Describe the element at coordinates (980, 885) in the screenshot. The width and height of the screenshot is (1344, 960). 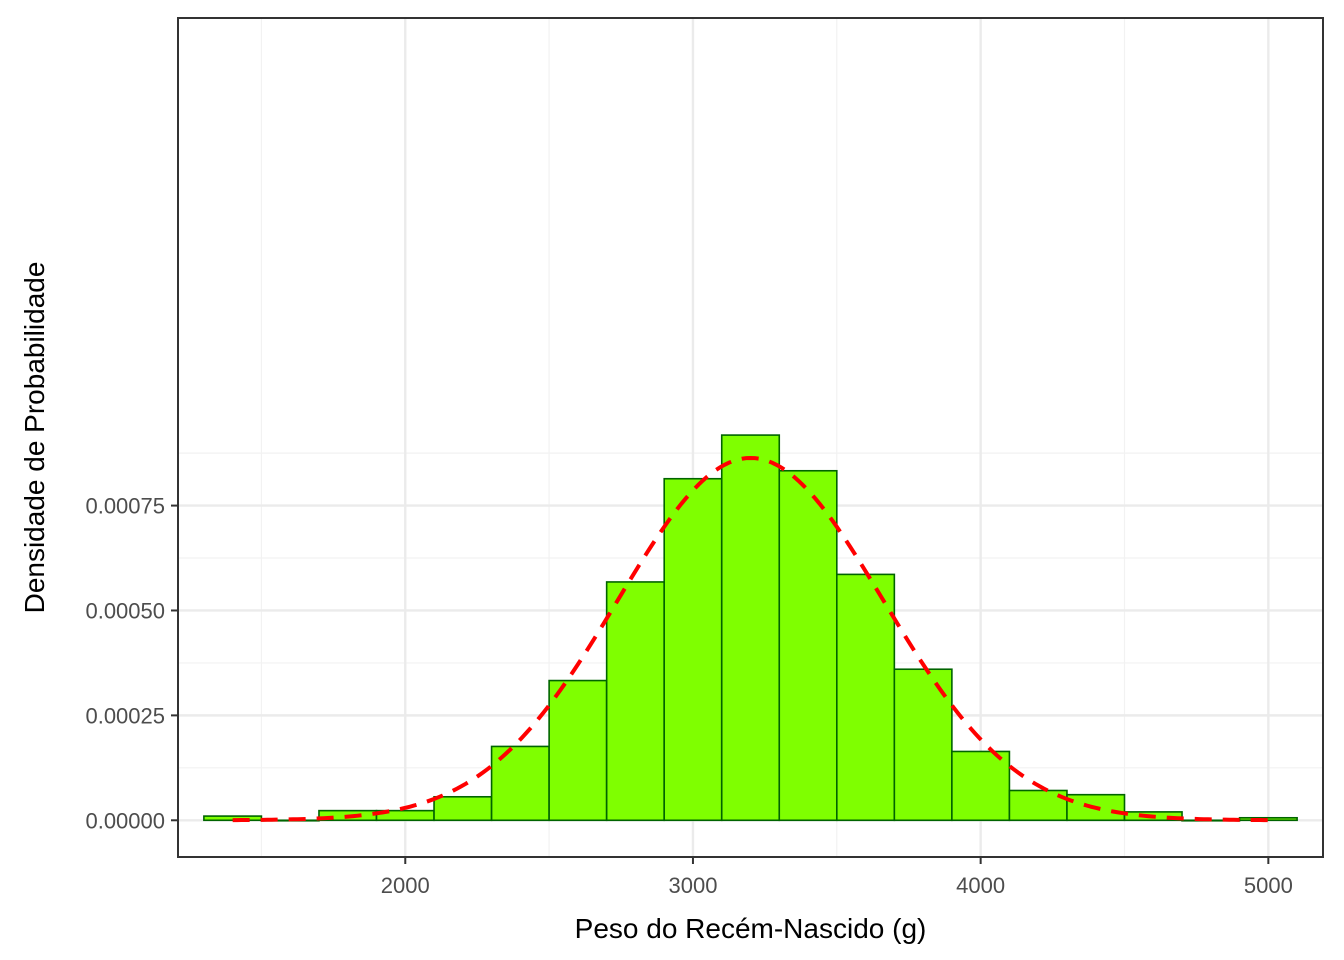
I see `x-tick-label: 4000` at that location.